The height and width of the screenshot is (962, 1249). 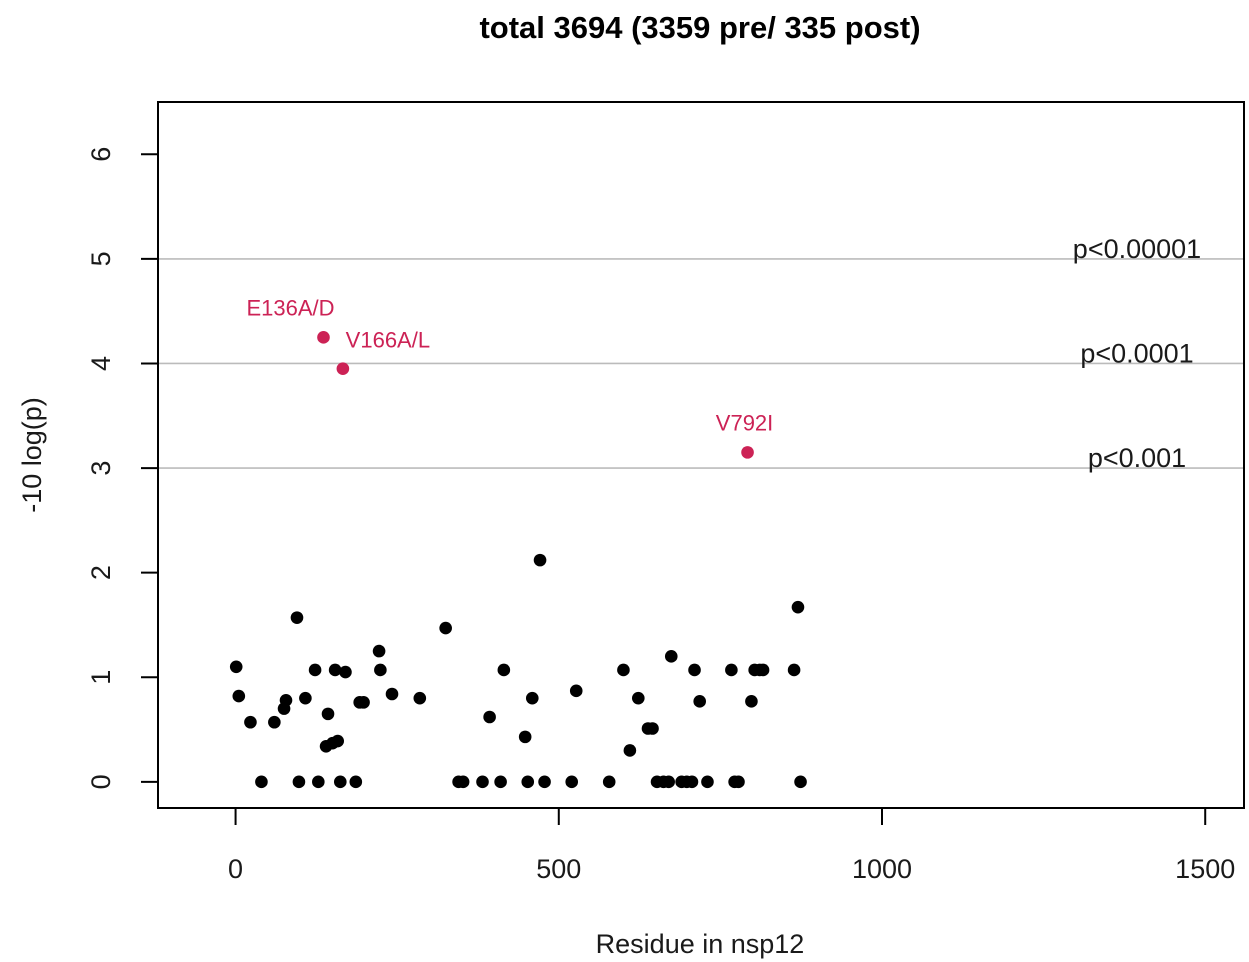 What do you see at coordinates (882, 869) in the screenshot?
I see `x-tick-label: 1000` at bounding box center [882, 869].